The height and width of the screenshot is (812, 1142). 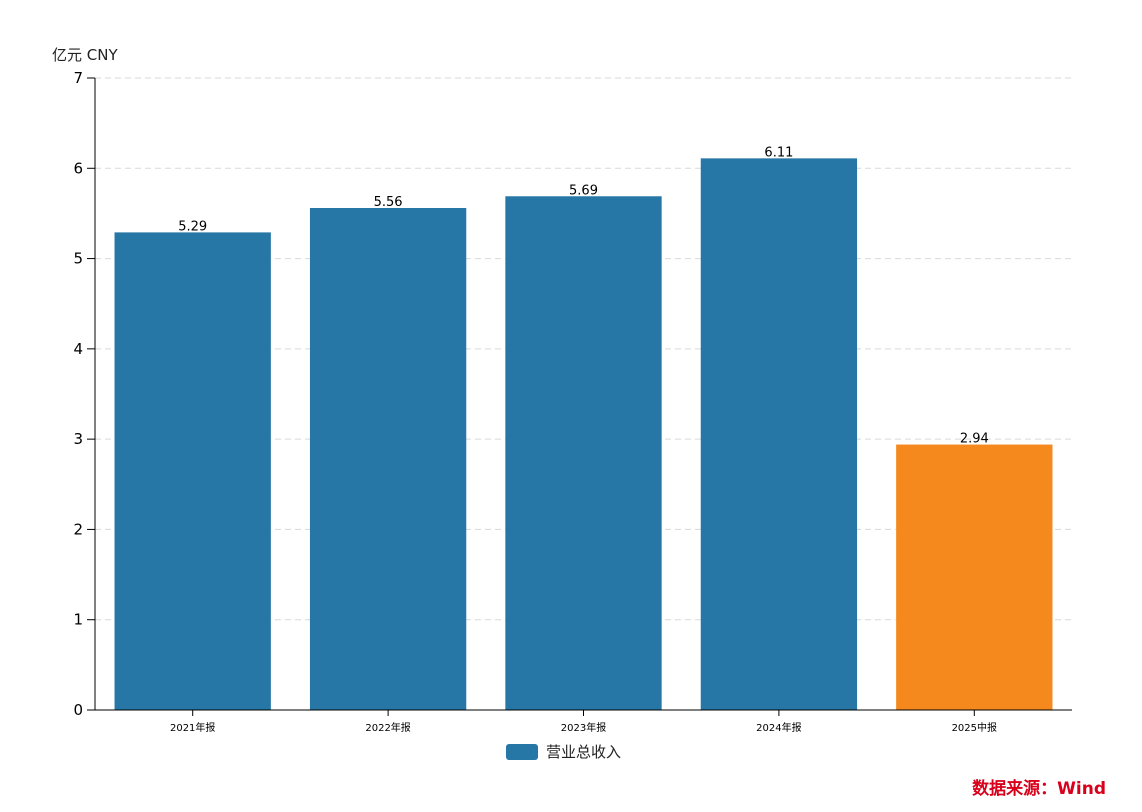 I want to click on y-tick-label: 5, so click(x=78, y=259).